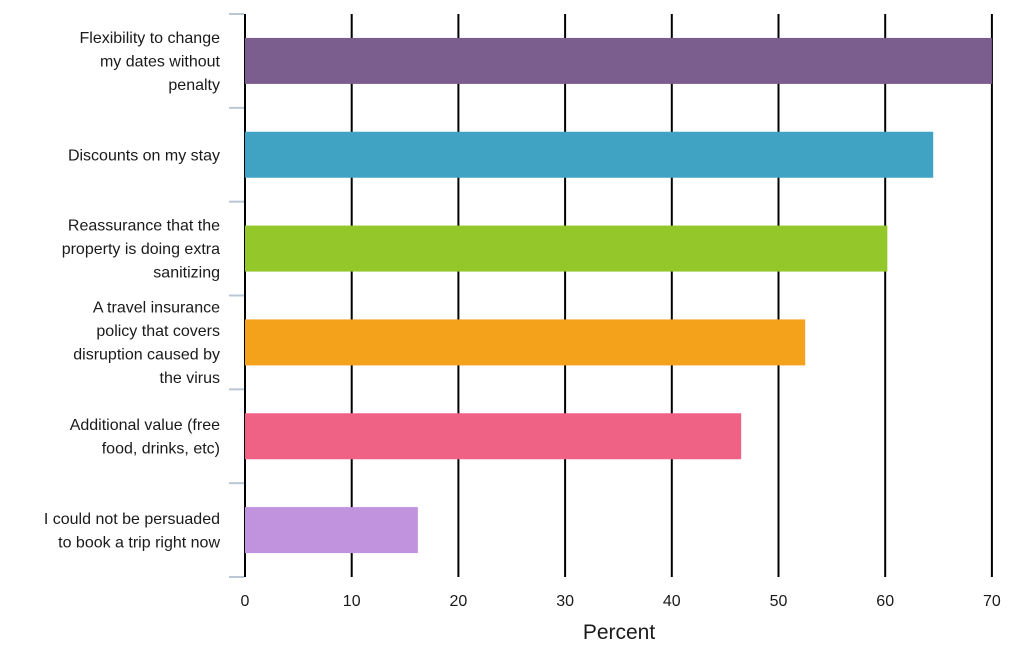 This screenshot has height=646, width=1024. Describe the element at coordinates (779, 601) in the screenshot. I see `x-tick-label-50: 50` at that location.